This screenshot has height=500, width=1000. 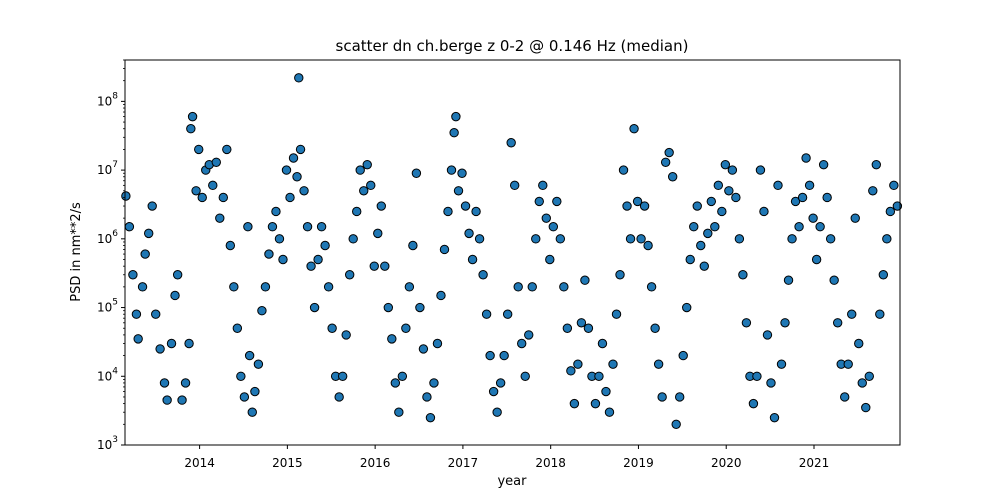 I want to click on x-tick-label: 2018, so click(x=550, y=463).